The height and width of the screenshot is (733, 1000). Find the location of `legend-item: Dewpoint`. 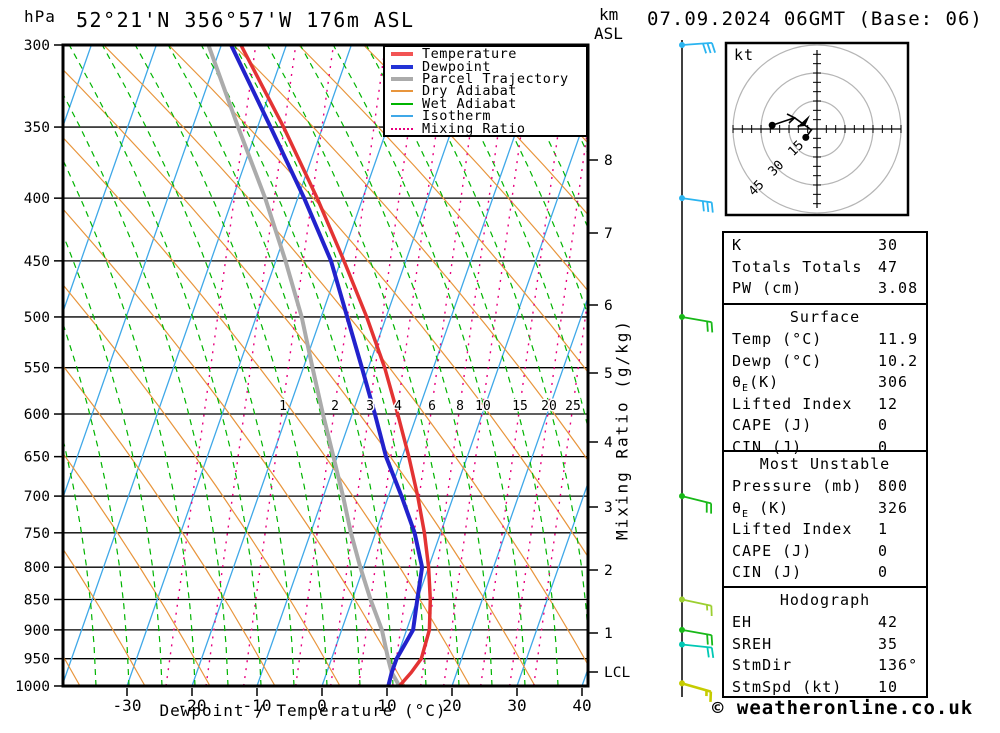

legend-item: Dewpoint is located at coordinates (488, 67).